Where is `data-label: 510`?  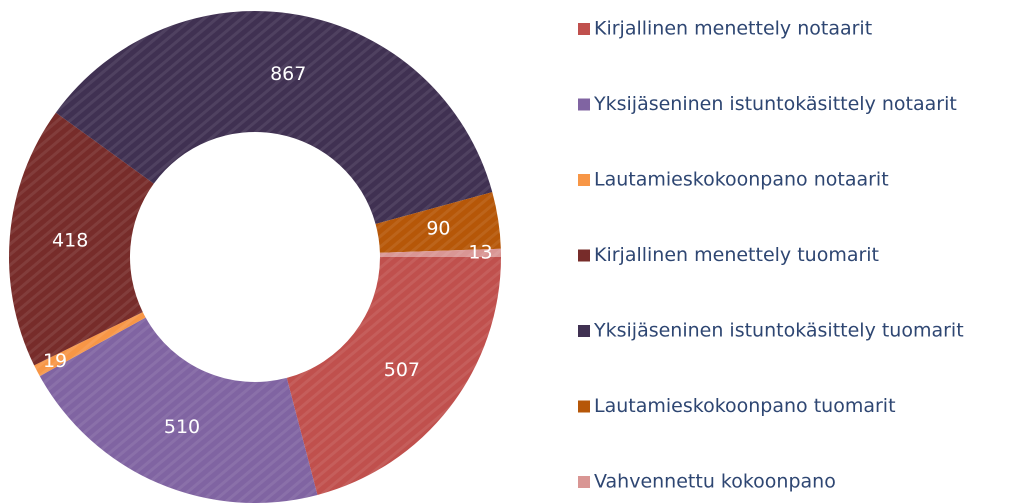 data-label: 510 is located at coordinates (182, 427).